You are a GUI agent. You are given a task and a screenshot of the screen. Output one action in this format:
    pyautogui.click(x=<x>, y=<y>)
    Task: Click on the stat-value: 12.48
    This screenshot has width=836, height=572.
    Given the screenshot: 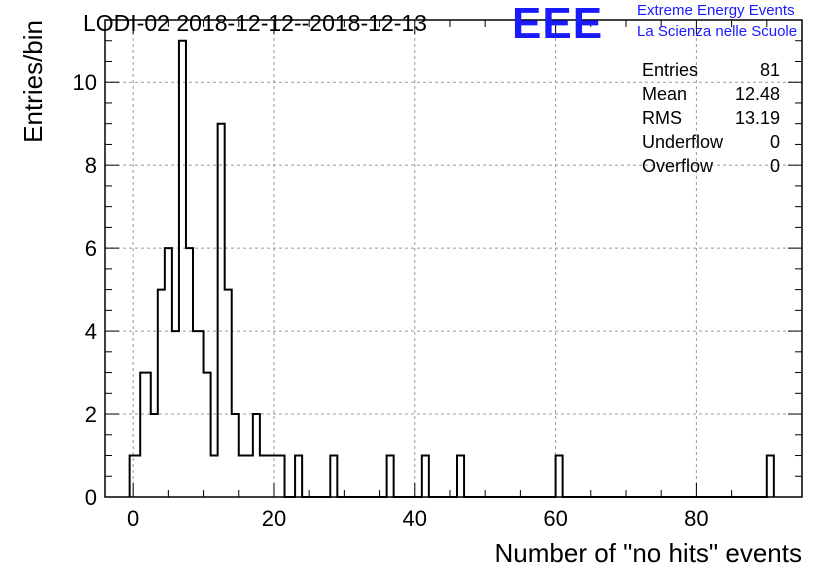 What is the action you would take?
    pyautogui.click(x=757, y=94)
    